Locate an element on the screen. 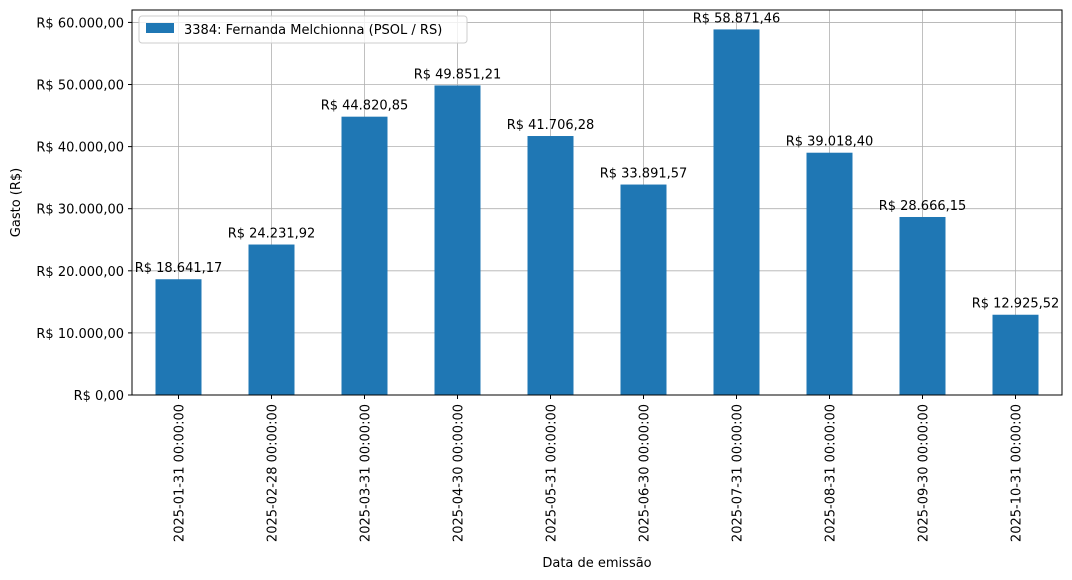  x-tick-label: 2025-04-30 00:00:00 is located at coordinates (459, 473).